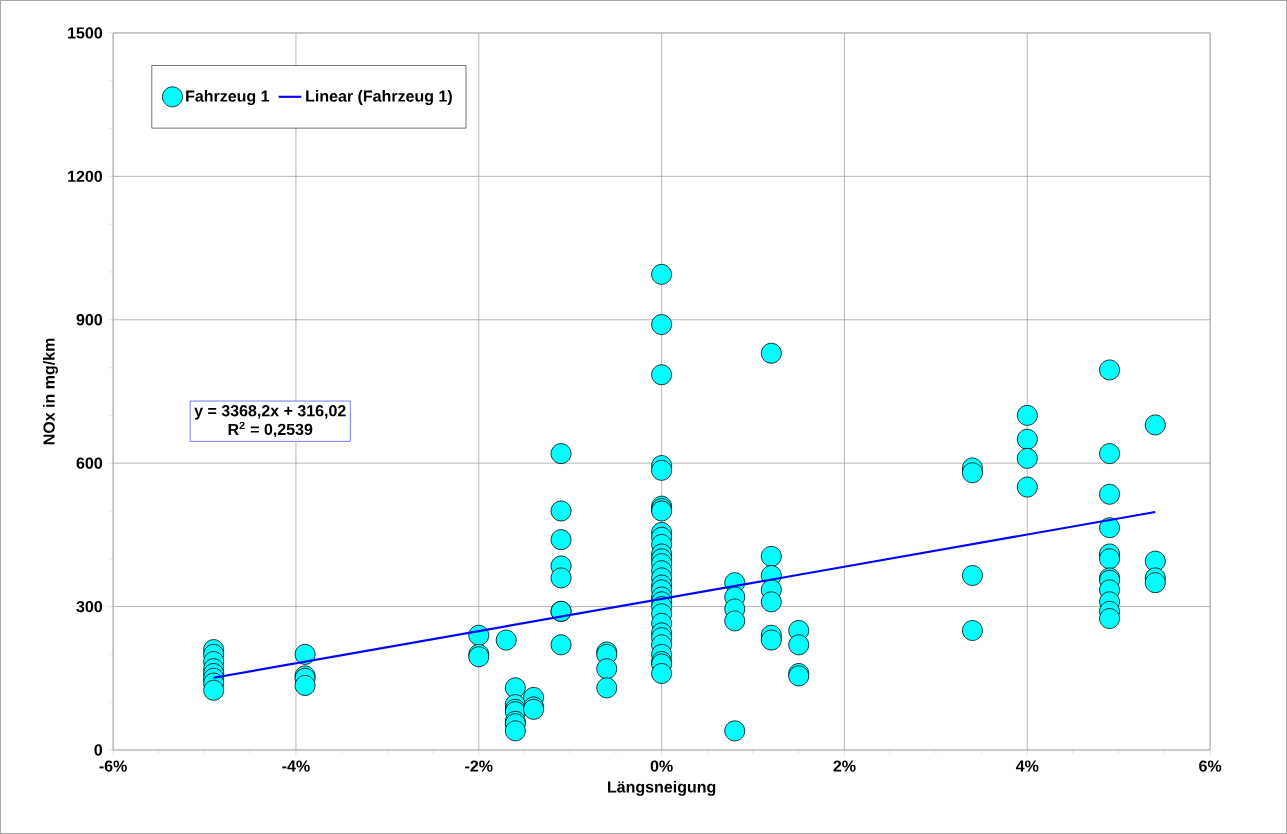  I want to click on x-tick-label: -4%, so click(296, 766).